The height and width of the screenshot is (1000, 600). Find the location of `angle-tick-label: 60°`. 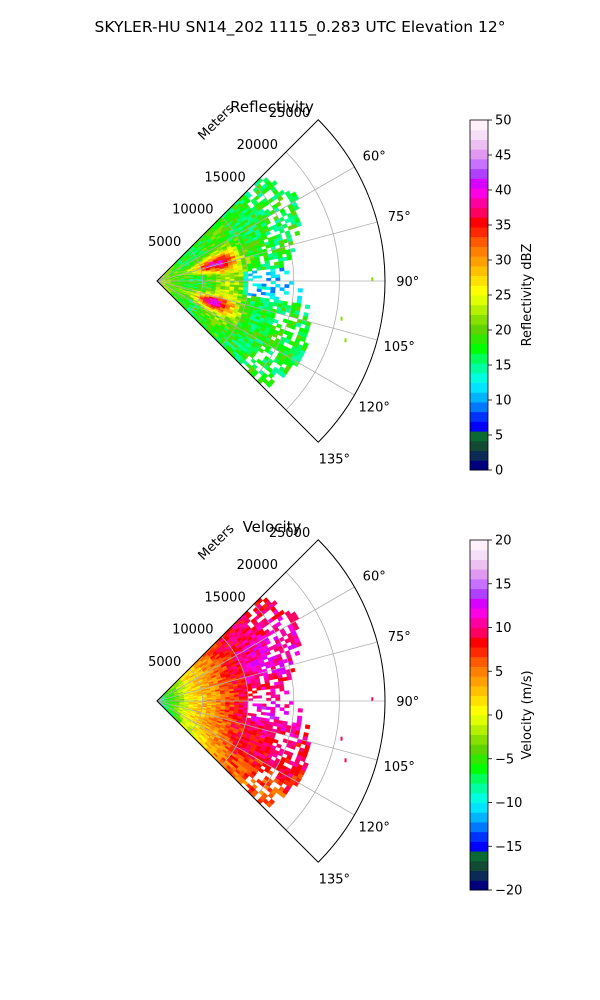

angle-tick-label: 60° is located at coordinates (374, 577).